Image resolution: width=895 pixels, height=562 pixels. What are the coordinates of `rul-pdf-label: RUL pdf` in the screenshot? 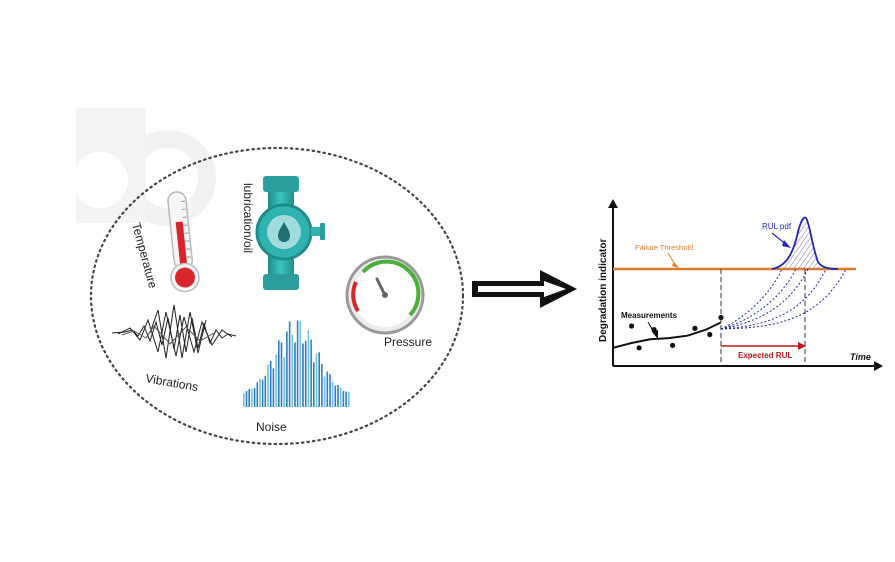 It's located at (777, 226).